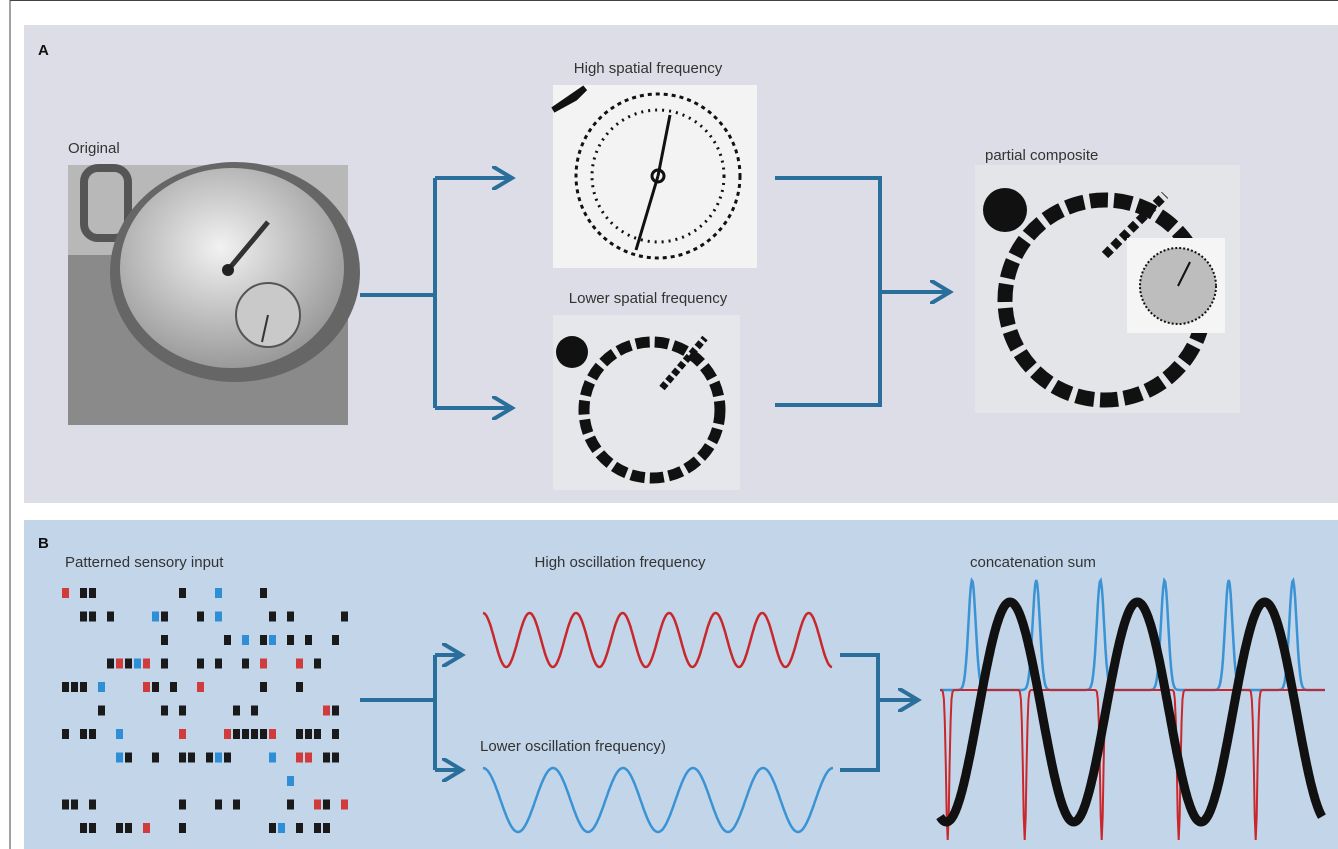  I want to click on caption: concatenation sum, so click(1033, 562).